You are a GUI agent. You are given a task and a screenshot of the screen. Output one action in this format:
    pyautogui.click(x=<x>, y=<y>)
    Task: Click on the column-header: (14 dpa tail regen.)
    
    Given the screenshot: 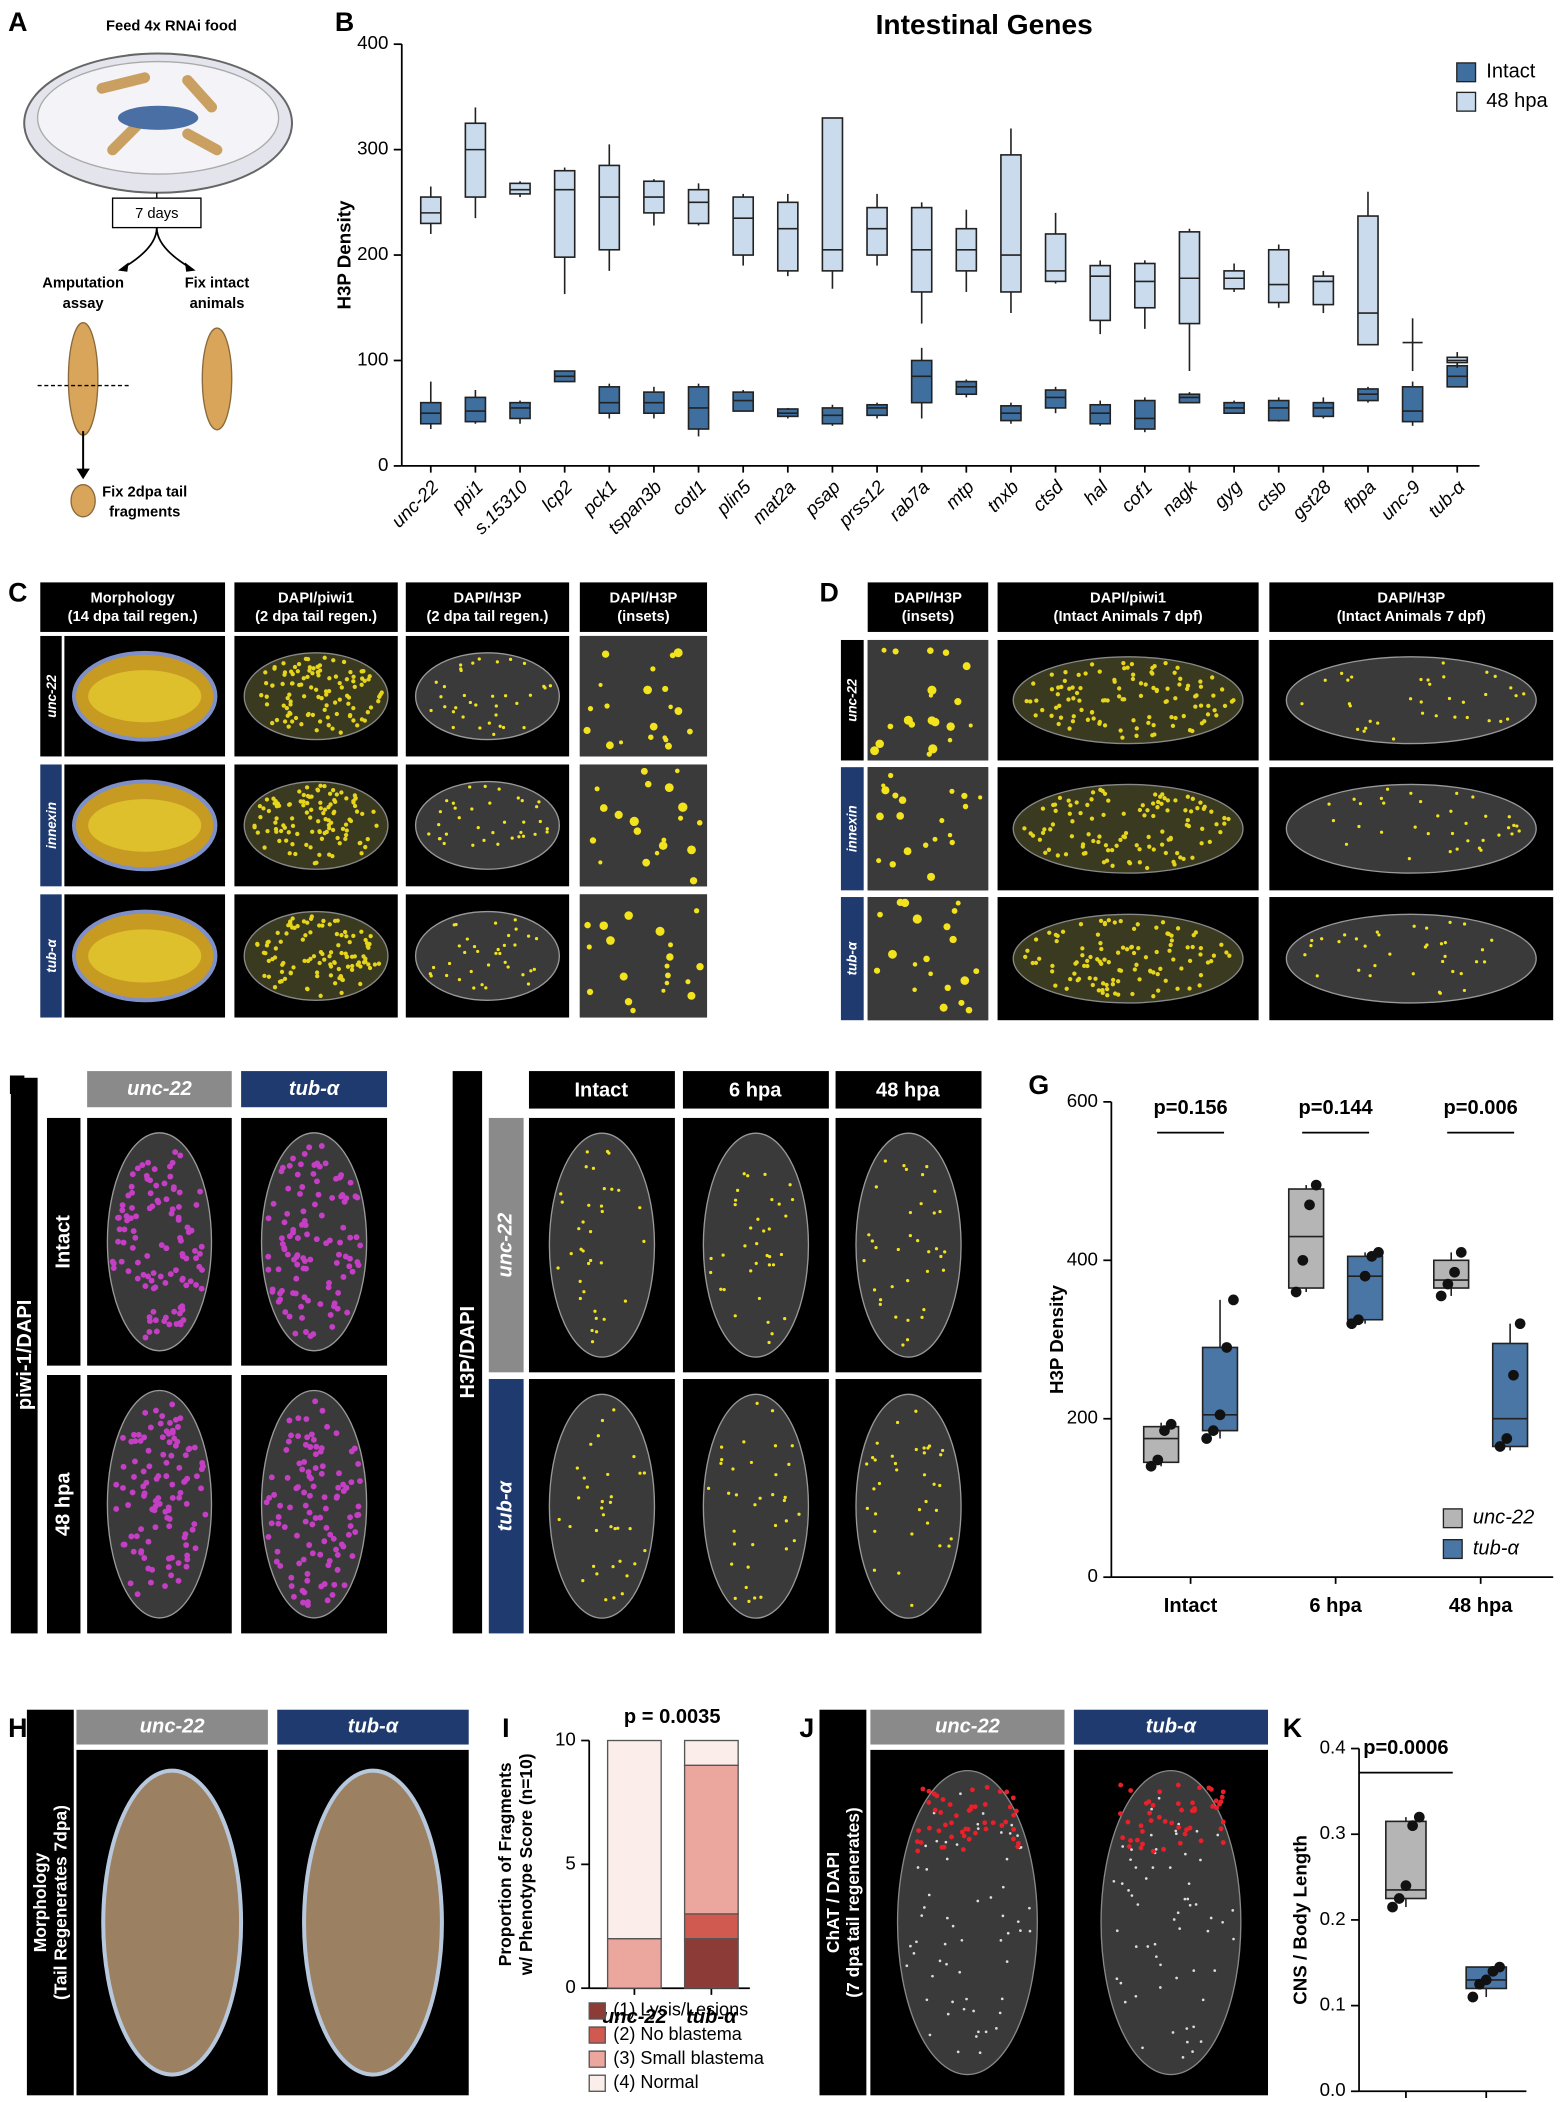 What is the action you would take?
    pyautogui.click(x=133, y=617)
    